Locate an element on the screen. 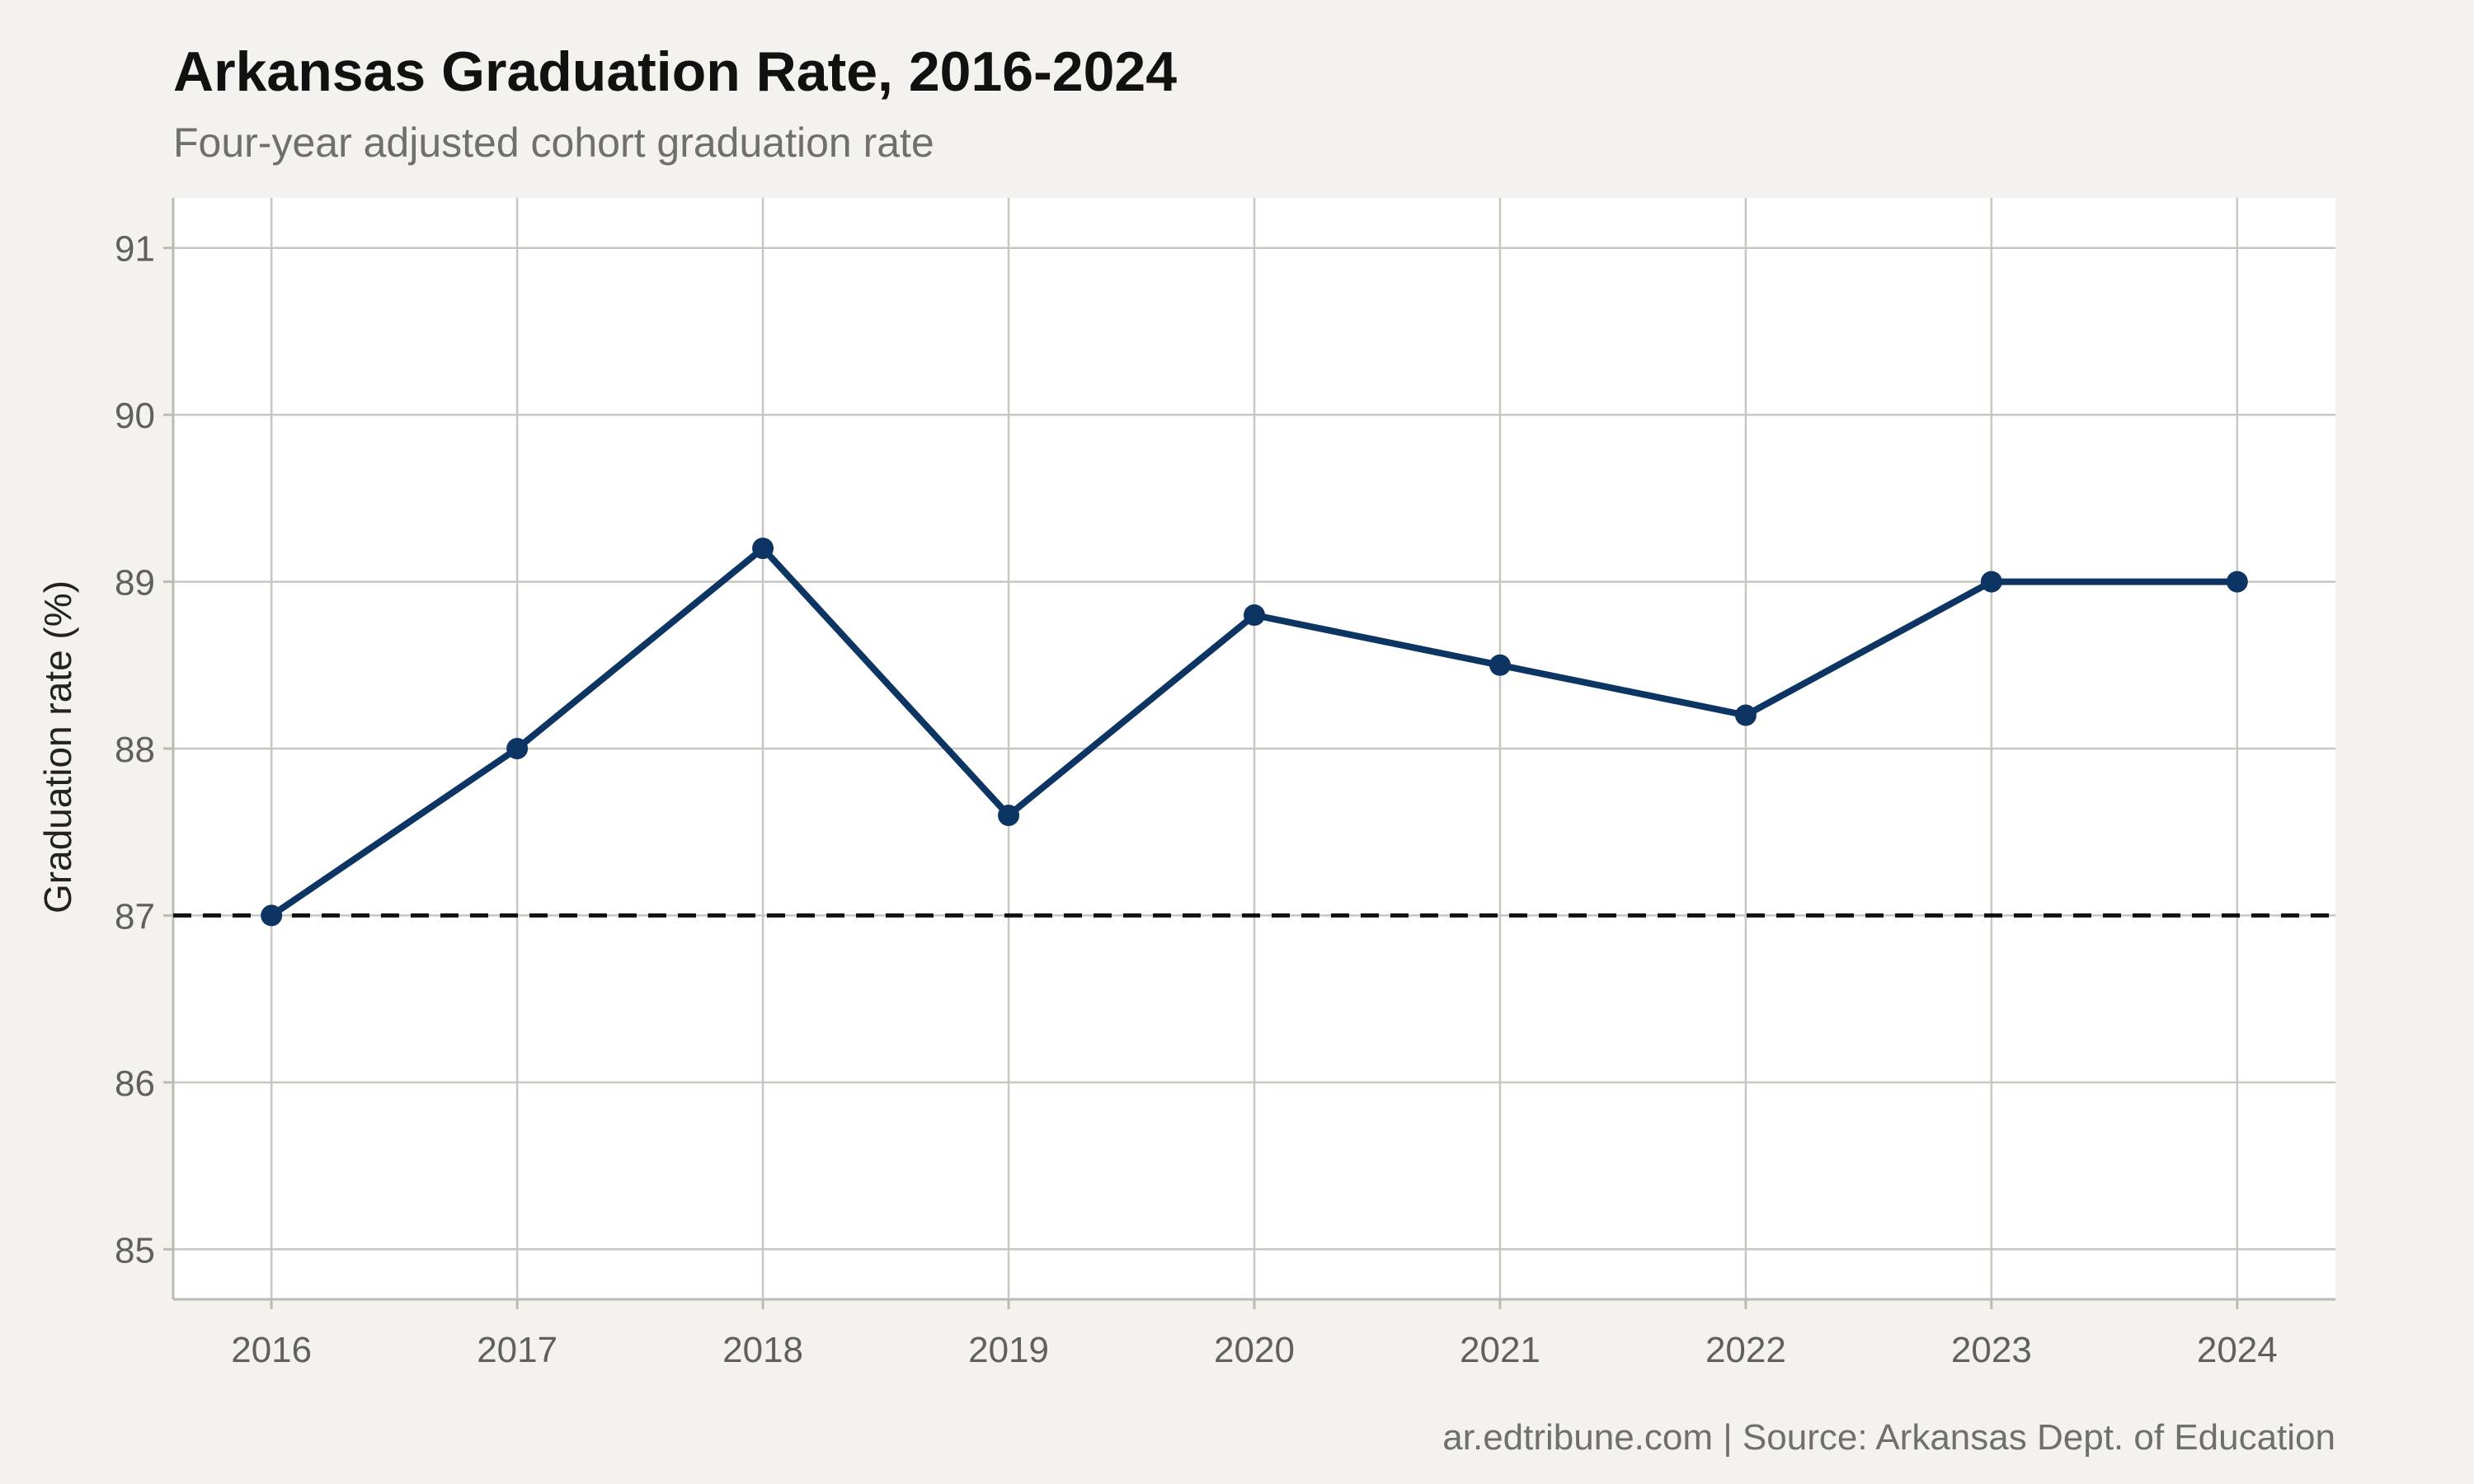 This screenshot has height=1484, width=2474. y-tick-label: 85 is located at coordinates (135, 1250).